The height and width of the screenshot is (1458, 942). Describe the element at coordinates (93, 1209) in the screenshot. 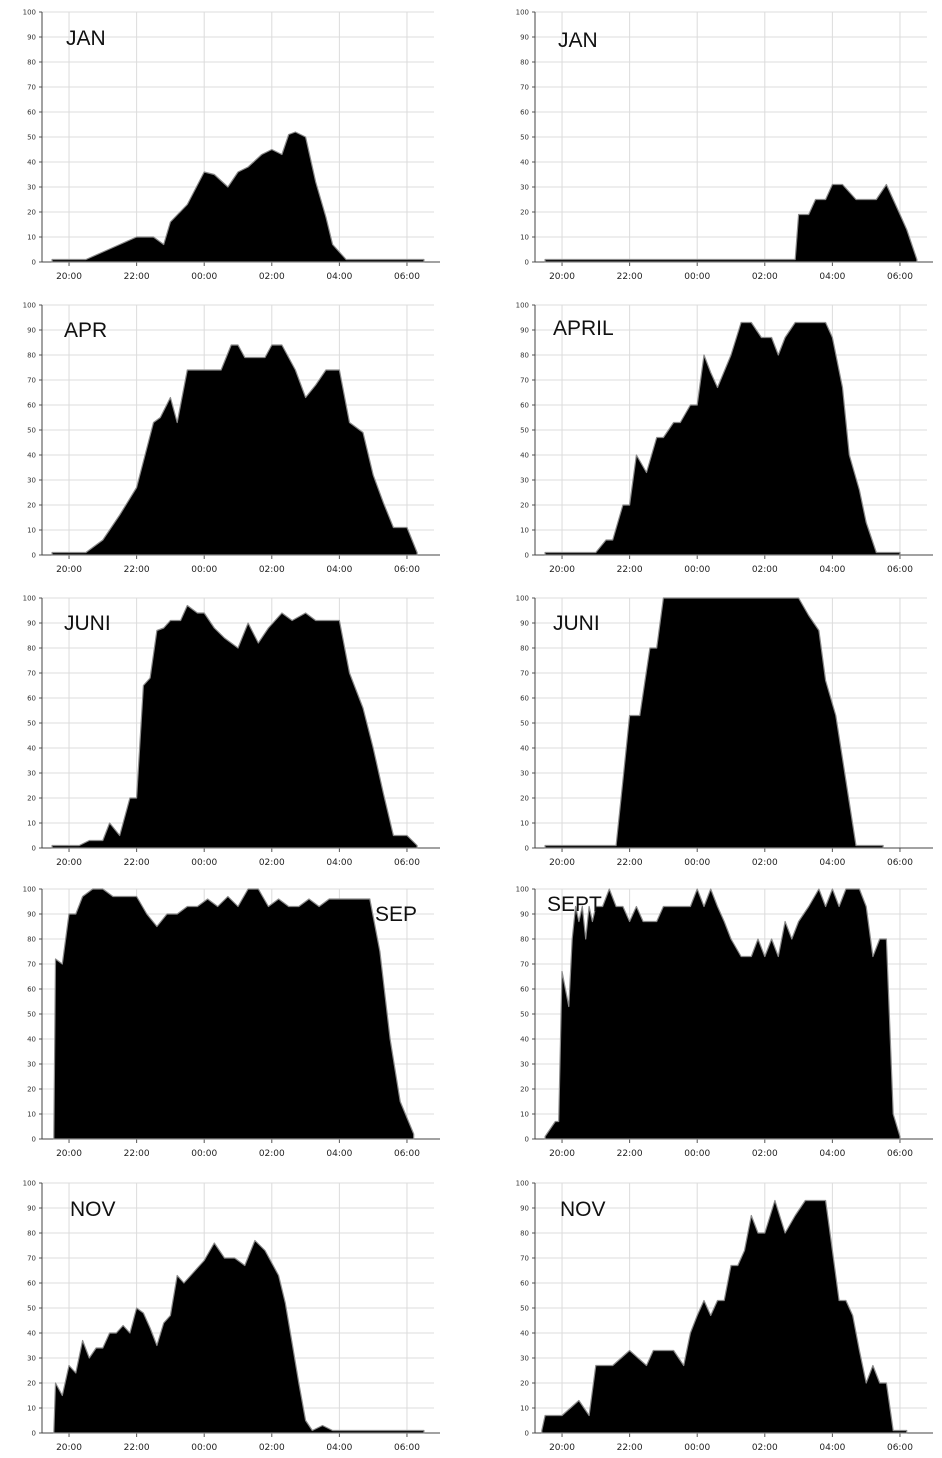

I see `chart-title: NOV` at that location.